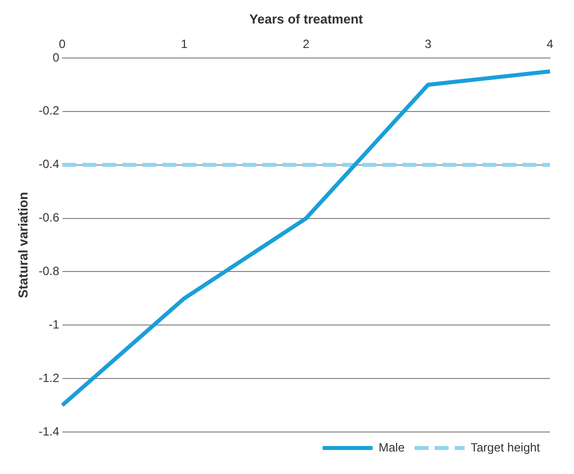 This screenshot has width=574, height=474. Describe the element at coordinates (184, 44) in the screenshot. I see `x-tick-label: 1` at that location.